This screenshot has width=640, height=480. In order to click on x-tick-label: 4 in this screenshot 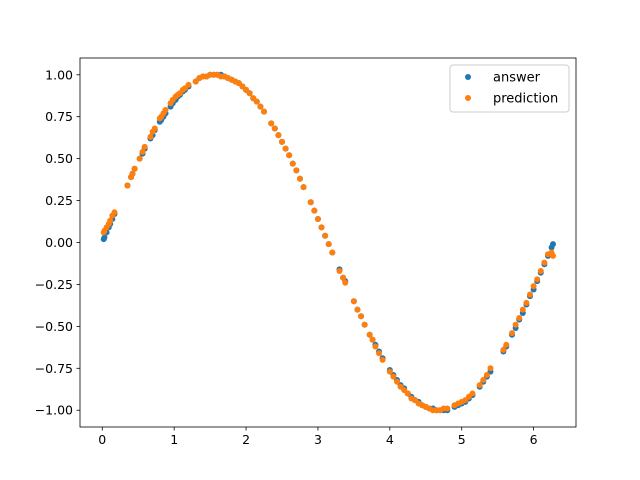, I will do `click(390, 439)`.